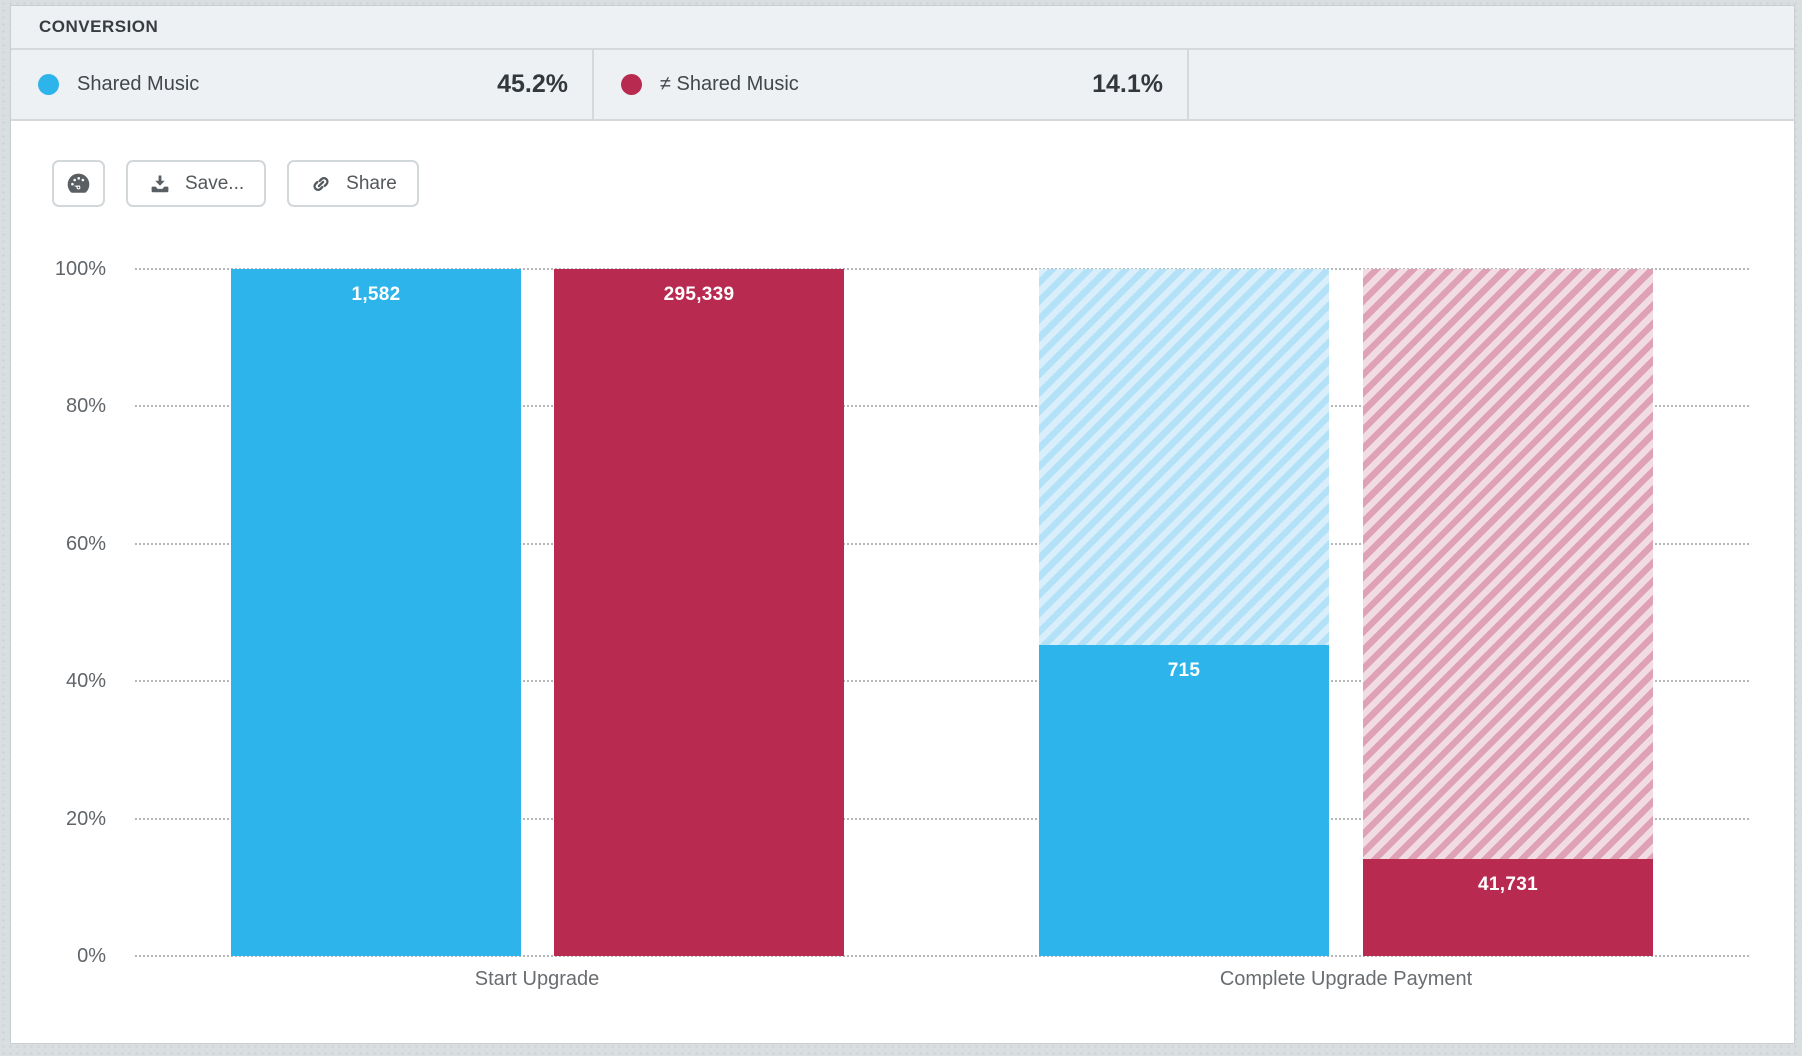  Describe the element at coordinates (1127, 84) in the screenshot. I see `conversion-rate-value: 14.1%` at that location.